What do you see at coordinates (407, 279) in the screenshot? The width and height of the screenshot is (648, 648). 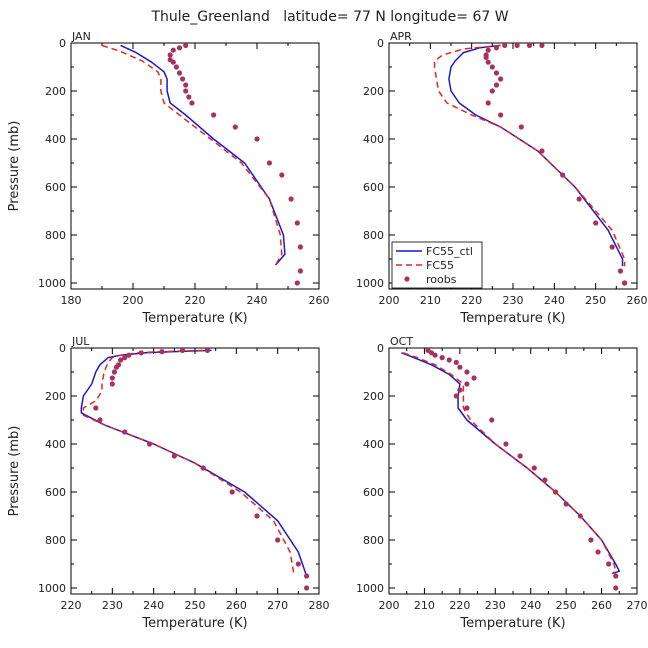 I see `legend-marker-roobs` at bounding box center [407, 279].